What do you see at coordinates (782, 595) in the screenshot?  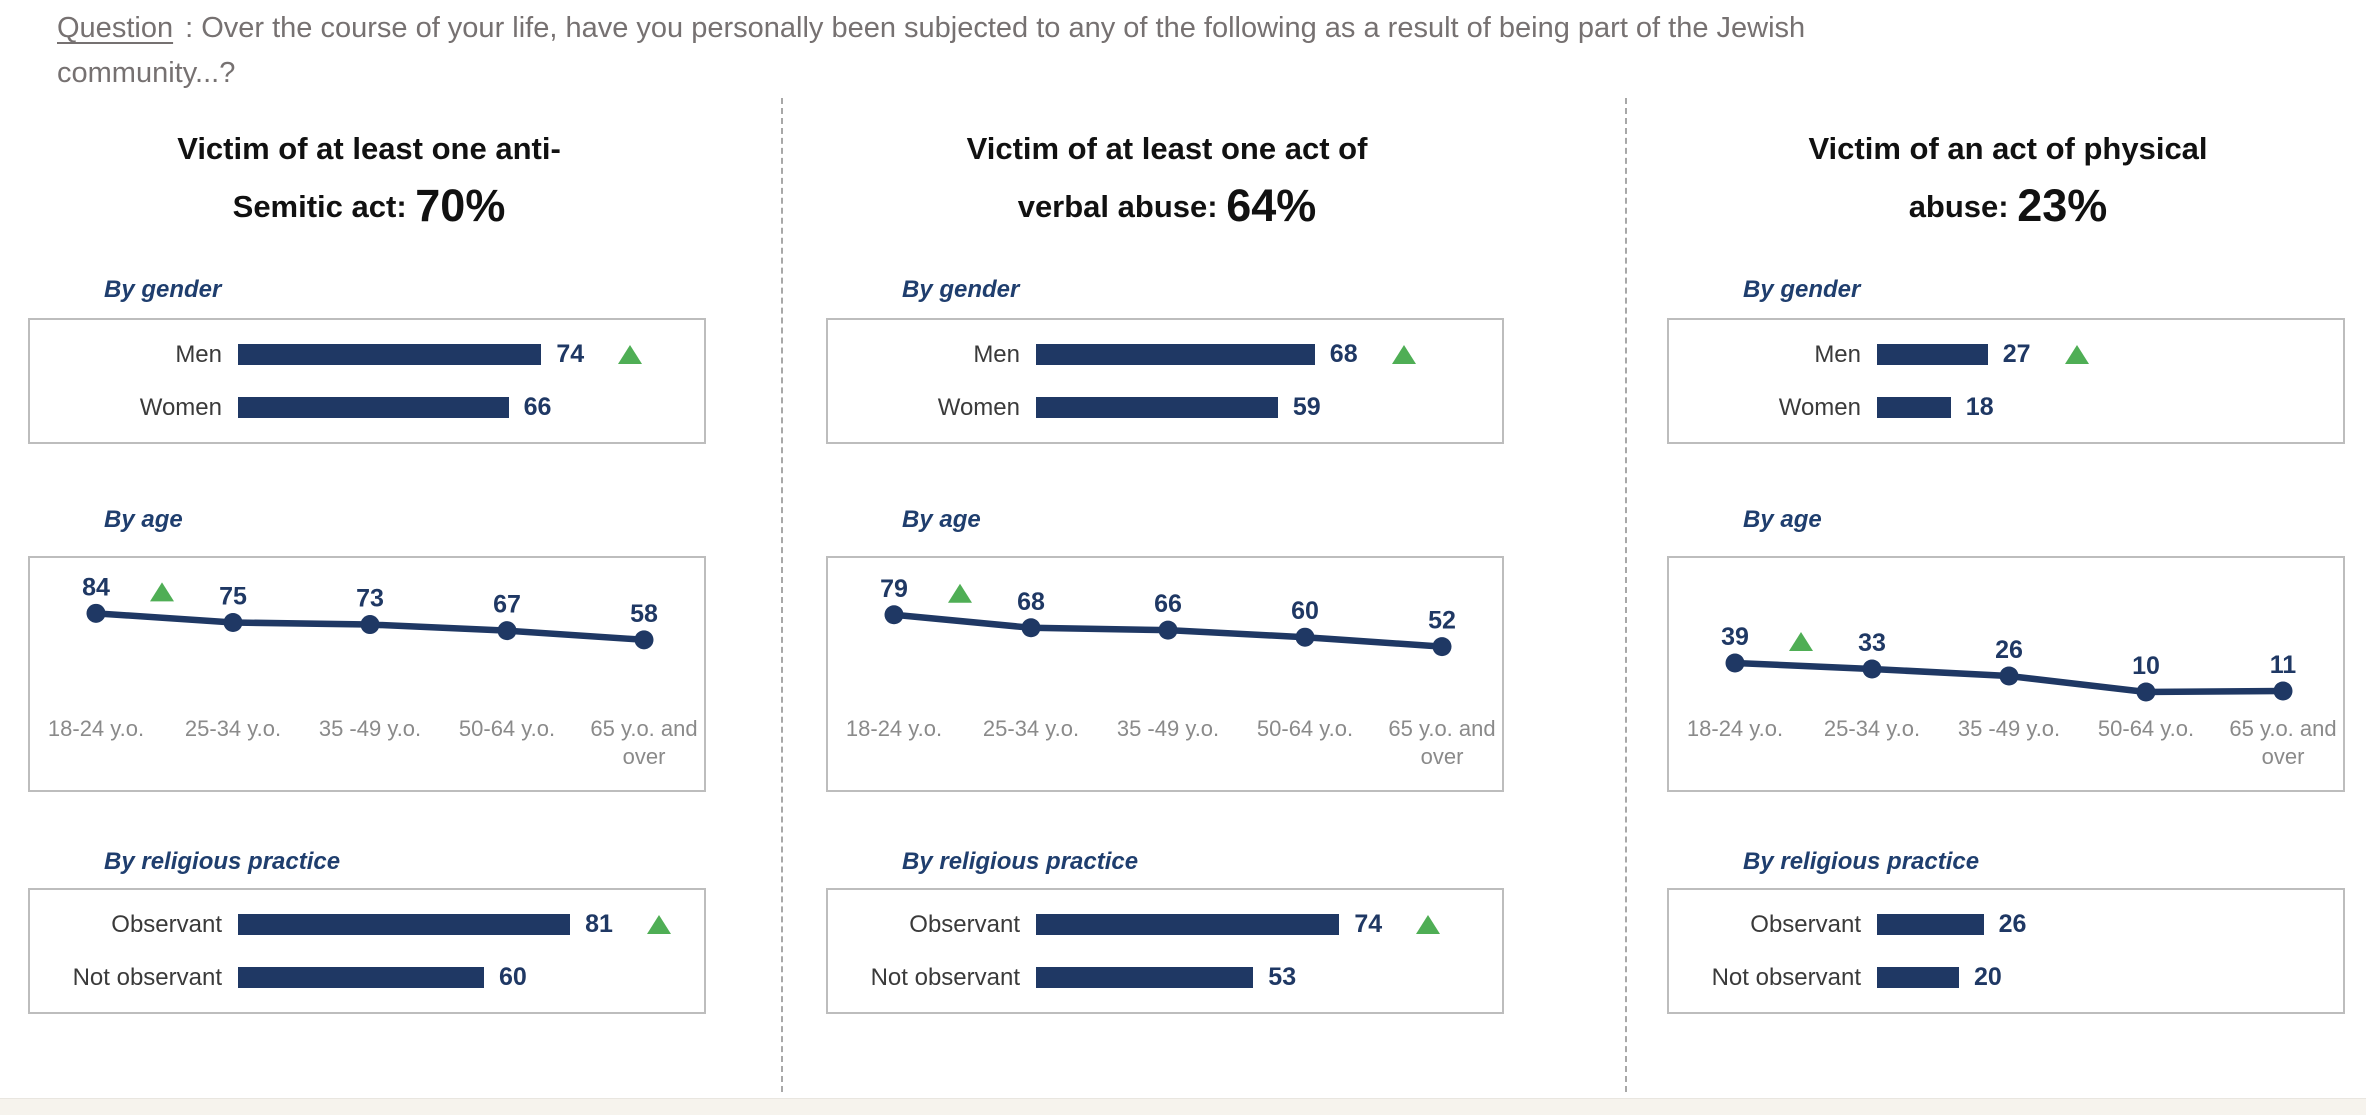 I see `column-divider` at bounding box center [782, 595].